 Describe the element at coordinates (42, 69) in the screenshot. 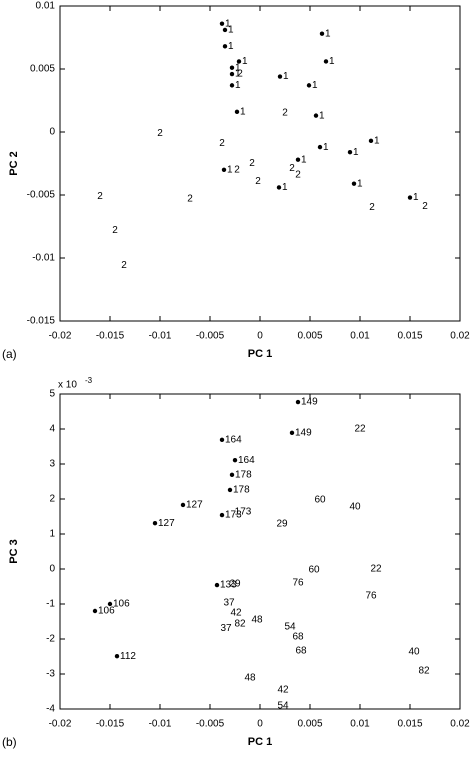

I see `y-tick-label: 0.005` at that location.